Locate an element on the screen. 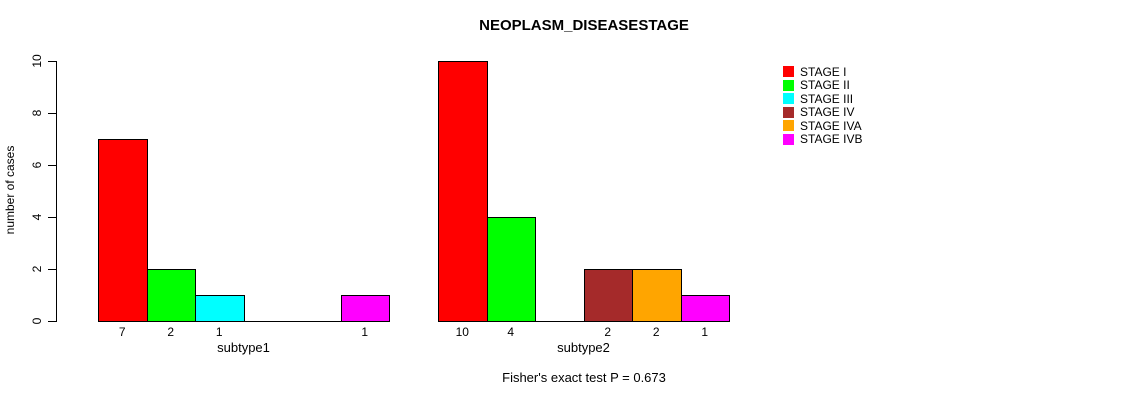 The height and width of the screenshot is (400, 1140). legend-label-stage-iv: STAGE IV is located at coordinates (827, 112).